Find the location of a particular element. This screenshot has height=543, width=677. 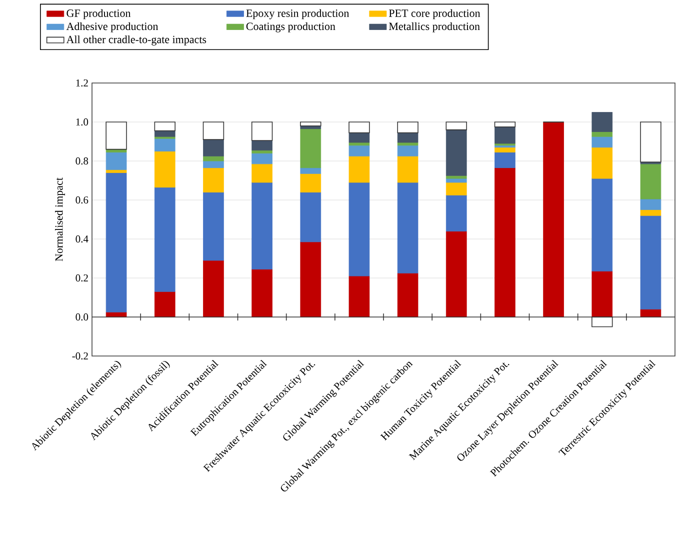

y-tick-label: 0.2 is located at coordinates (82, 278).